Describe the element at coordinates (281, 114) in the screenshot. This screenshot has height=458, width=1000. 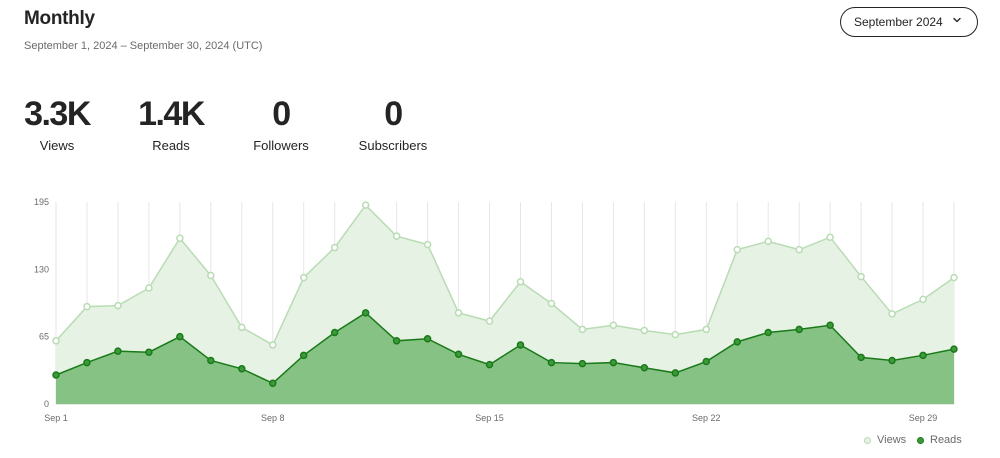
I see `stat-followers-value: 0` at that location.